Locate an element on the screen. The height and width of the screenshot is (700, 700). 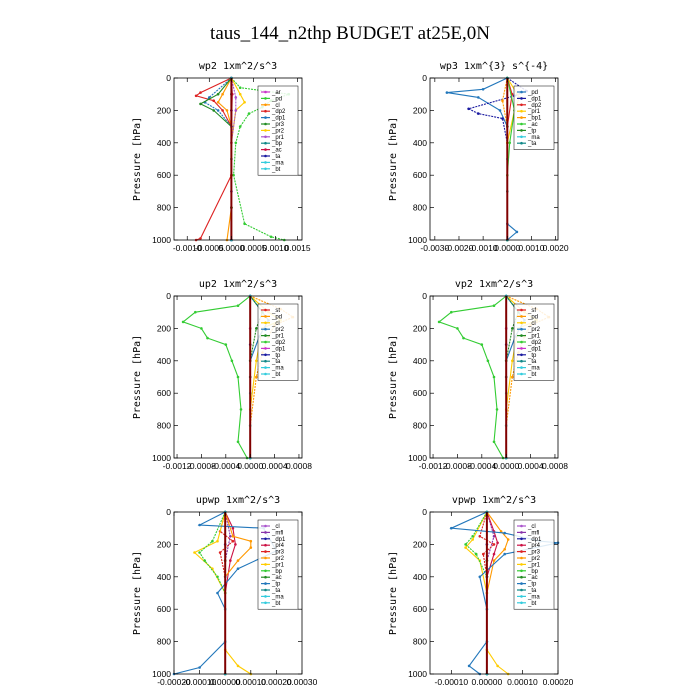
legend-label: _dp1 is located at coordinates (534, 540).